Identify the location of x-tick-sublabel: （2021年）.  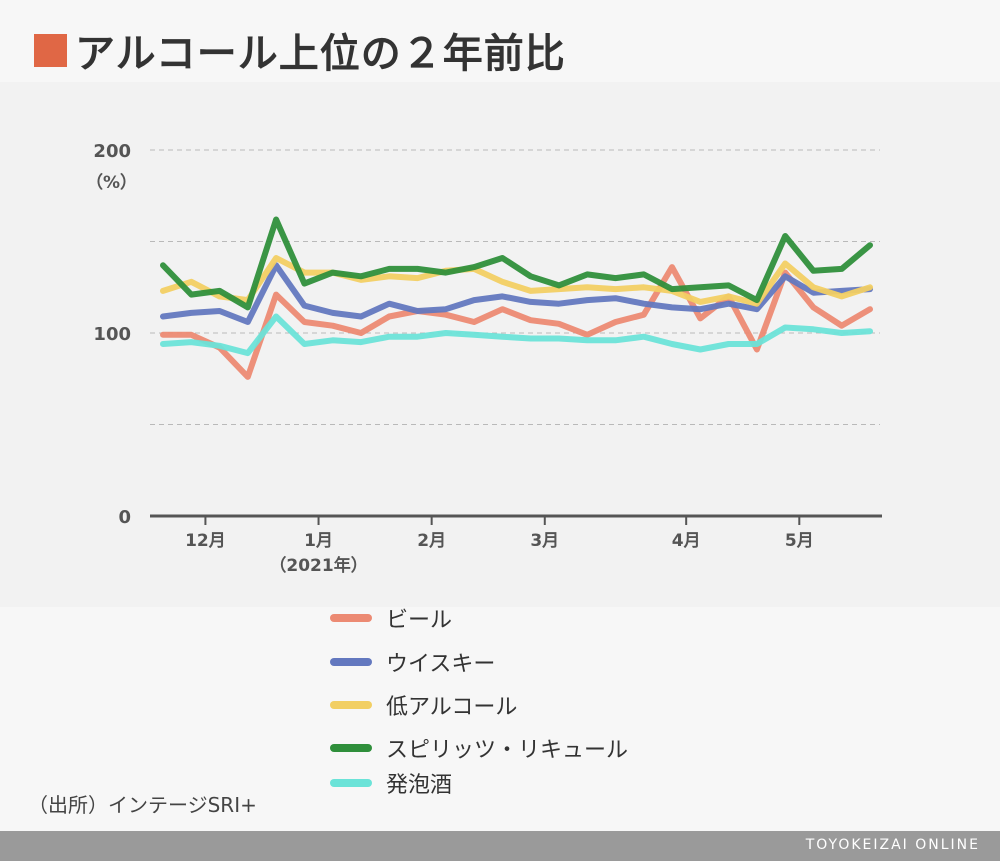
(318, 565).